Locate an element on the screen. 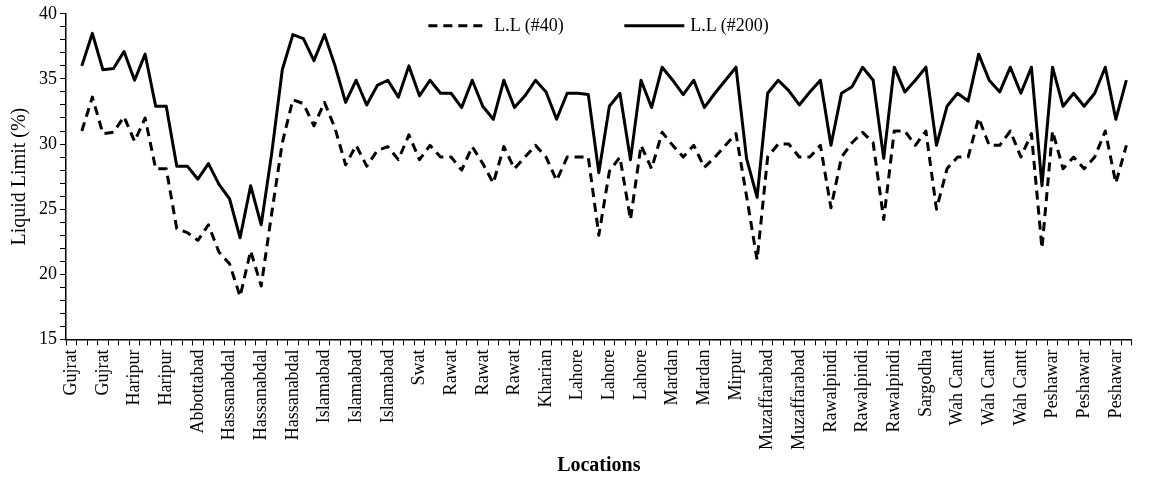 The height and width of the screenshot is (478, 1152). x-tick-label: Kharian is located at coordinates (544, 378).